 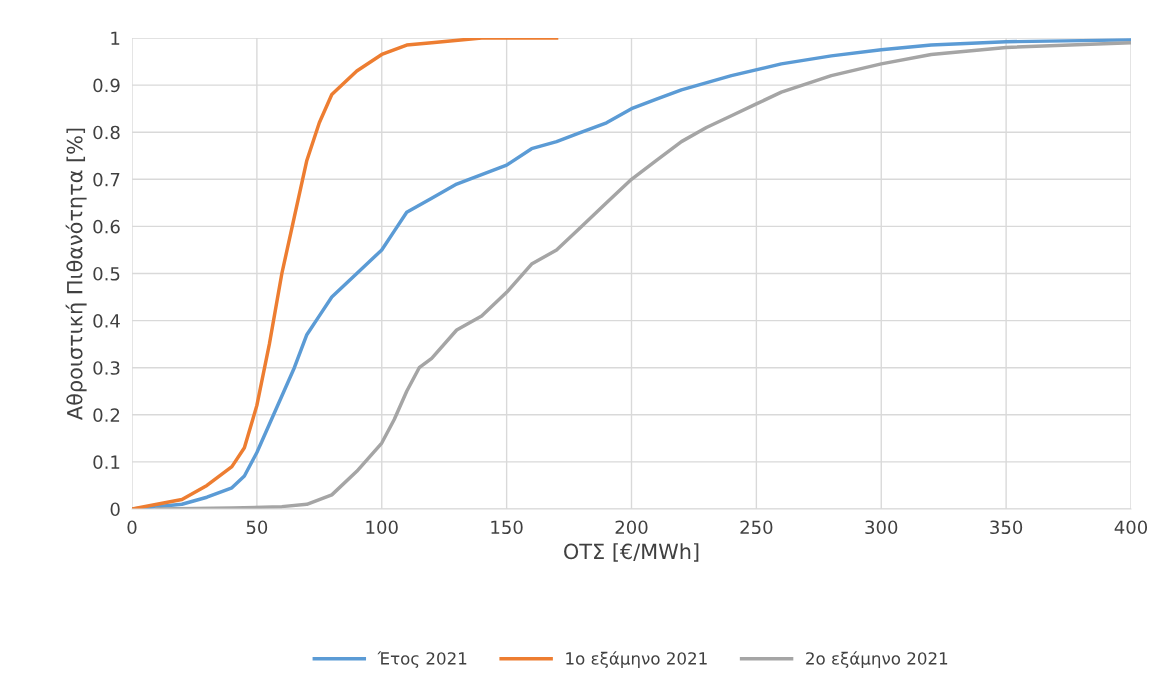 What do you see at coordinates (1006, 527) in the screenshot?
I see `x-tick-label: 350` at bounding box center [1006, 527].